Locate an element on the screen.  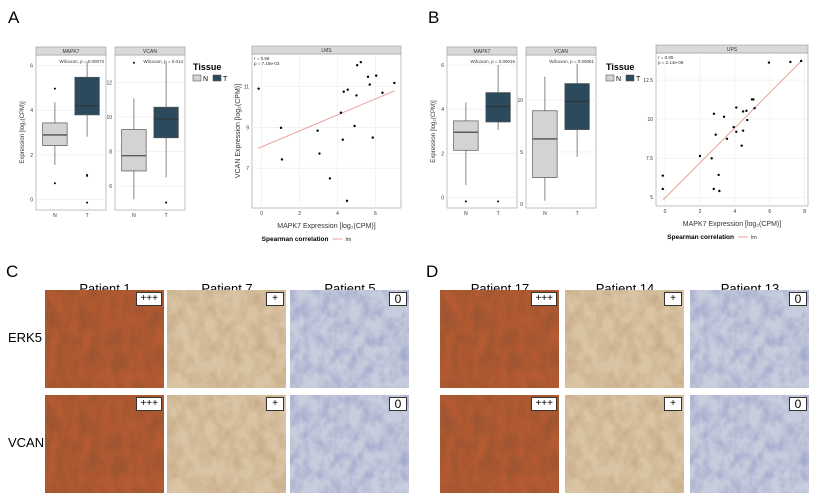
r-annotation: r = 0.58 is located at coordinates (262, 58).